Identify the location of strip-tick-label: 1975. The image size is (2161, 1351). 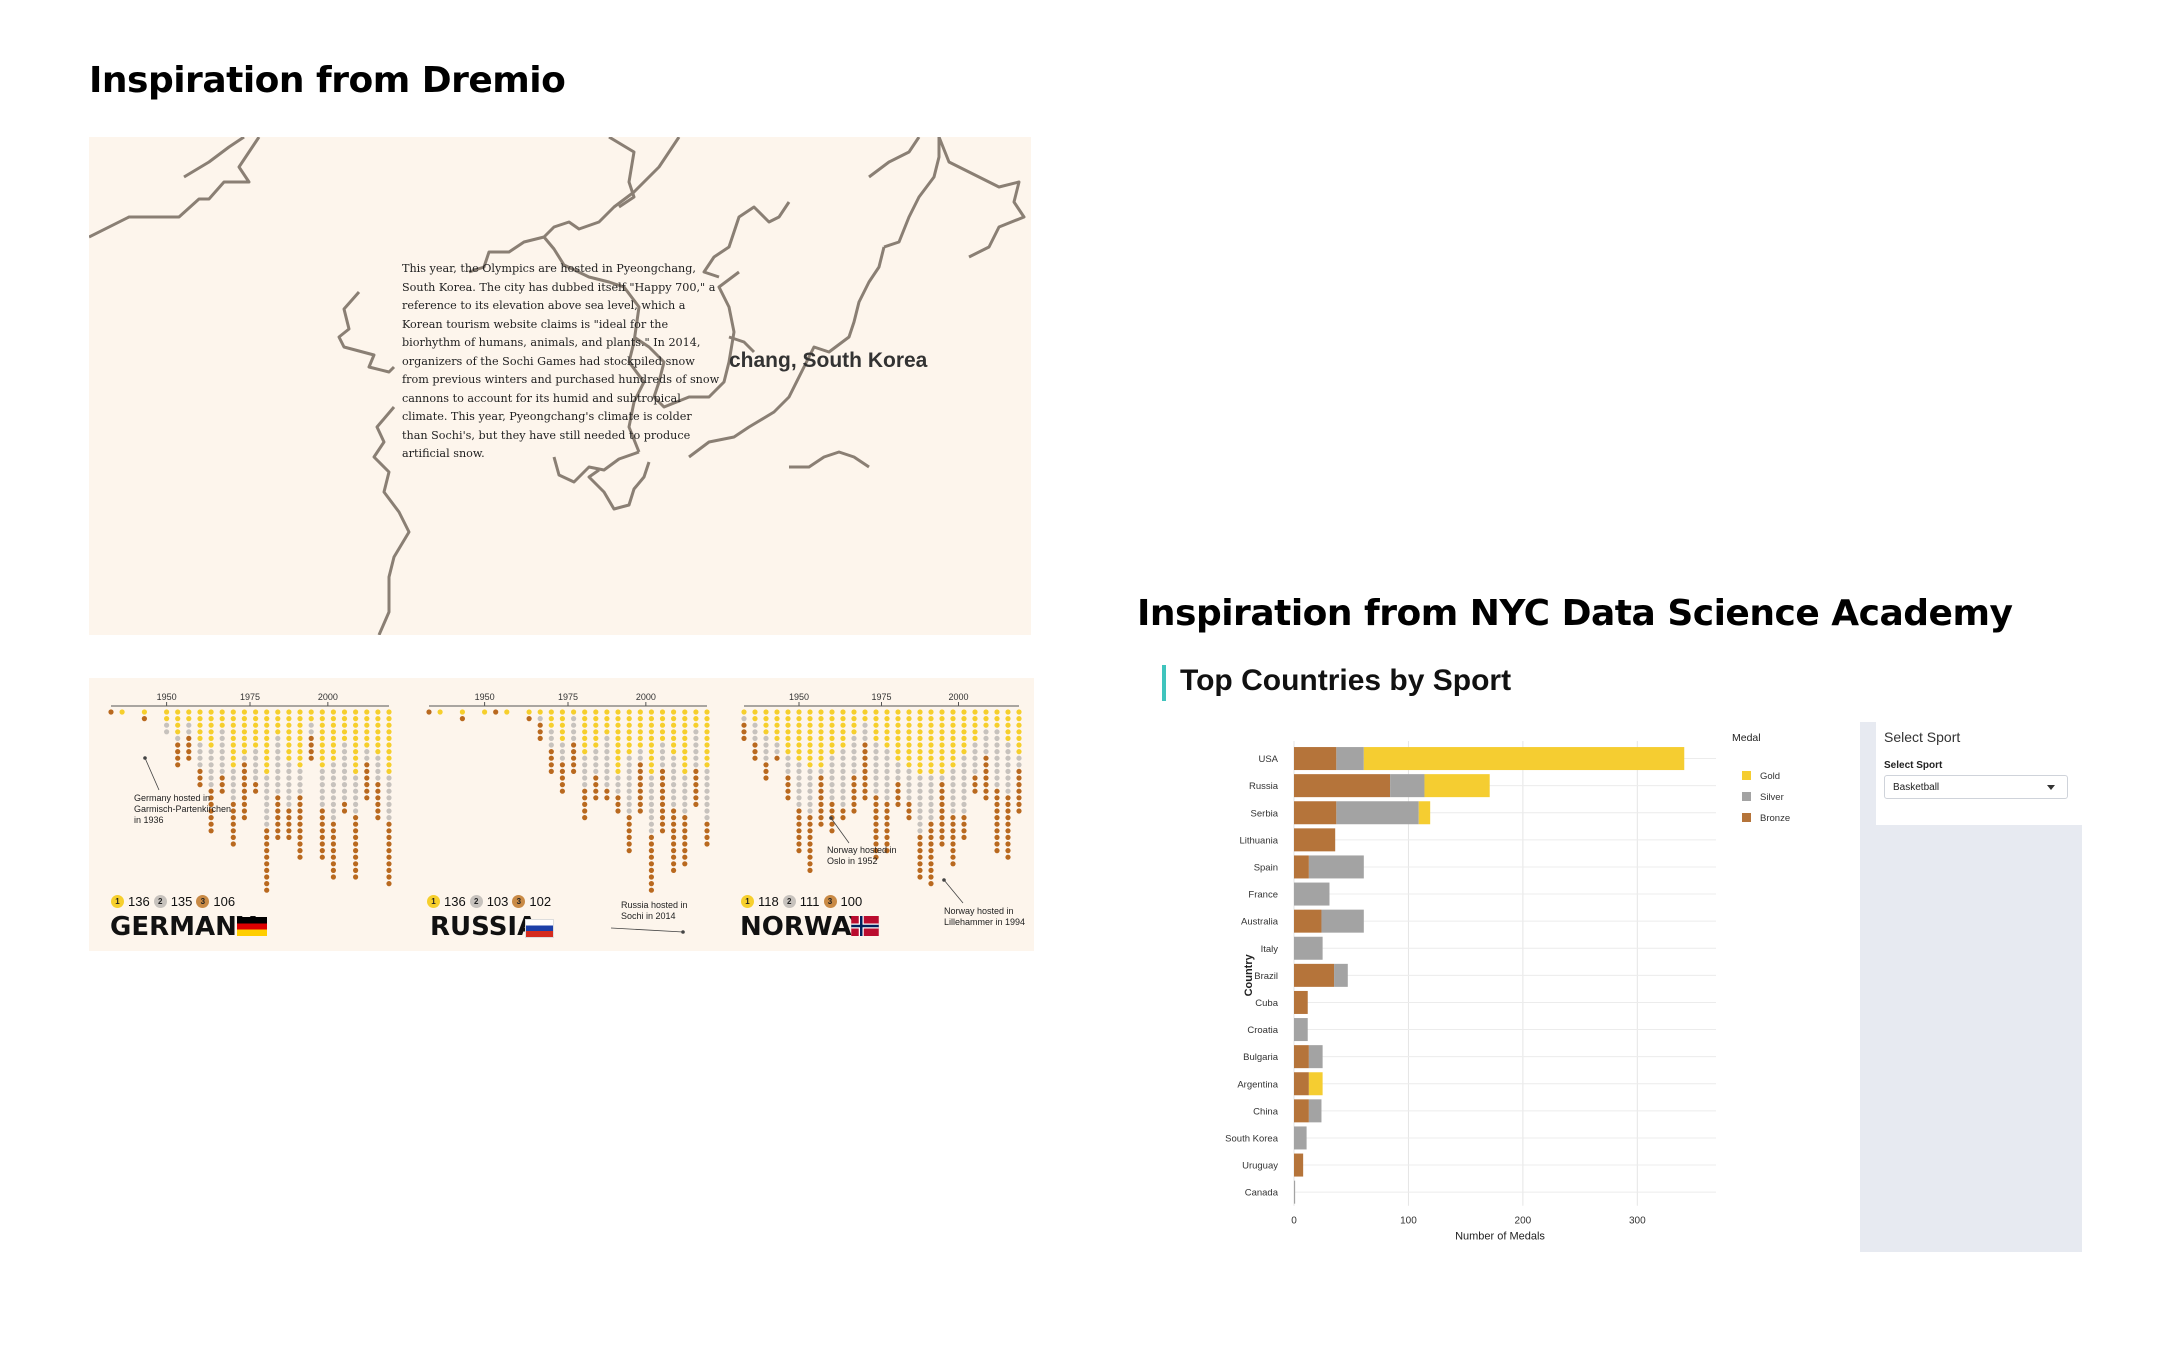
(250, 697).